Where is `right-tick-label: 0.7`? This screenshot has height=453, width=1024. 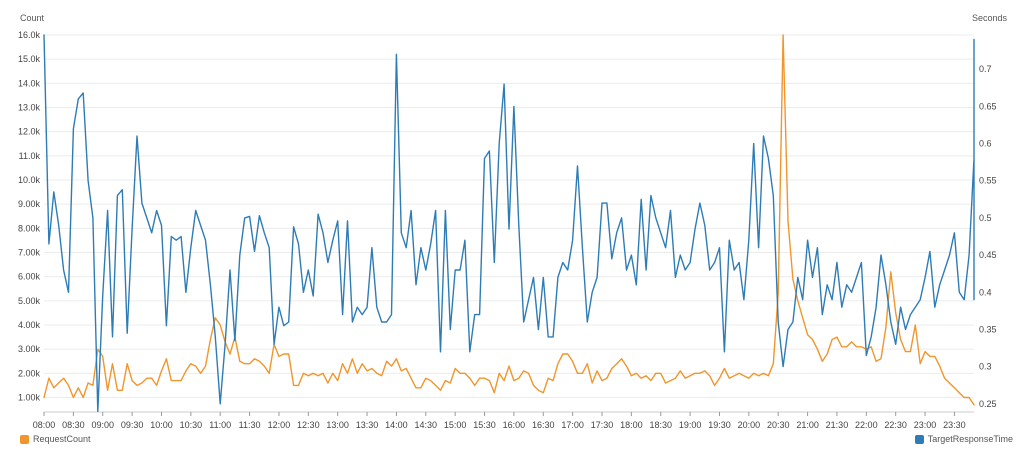
right-tick-label: 0.7 is located at coordinates (985, 69).